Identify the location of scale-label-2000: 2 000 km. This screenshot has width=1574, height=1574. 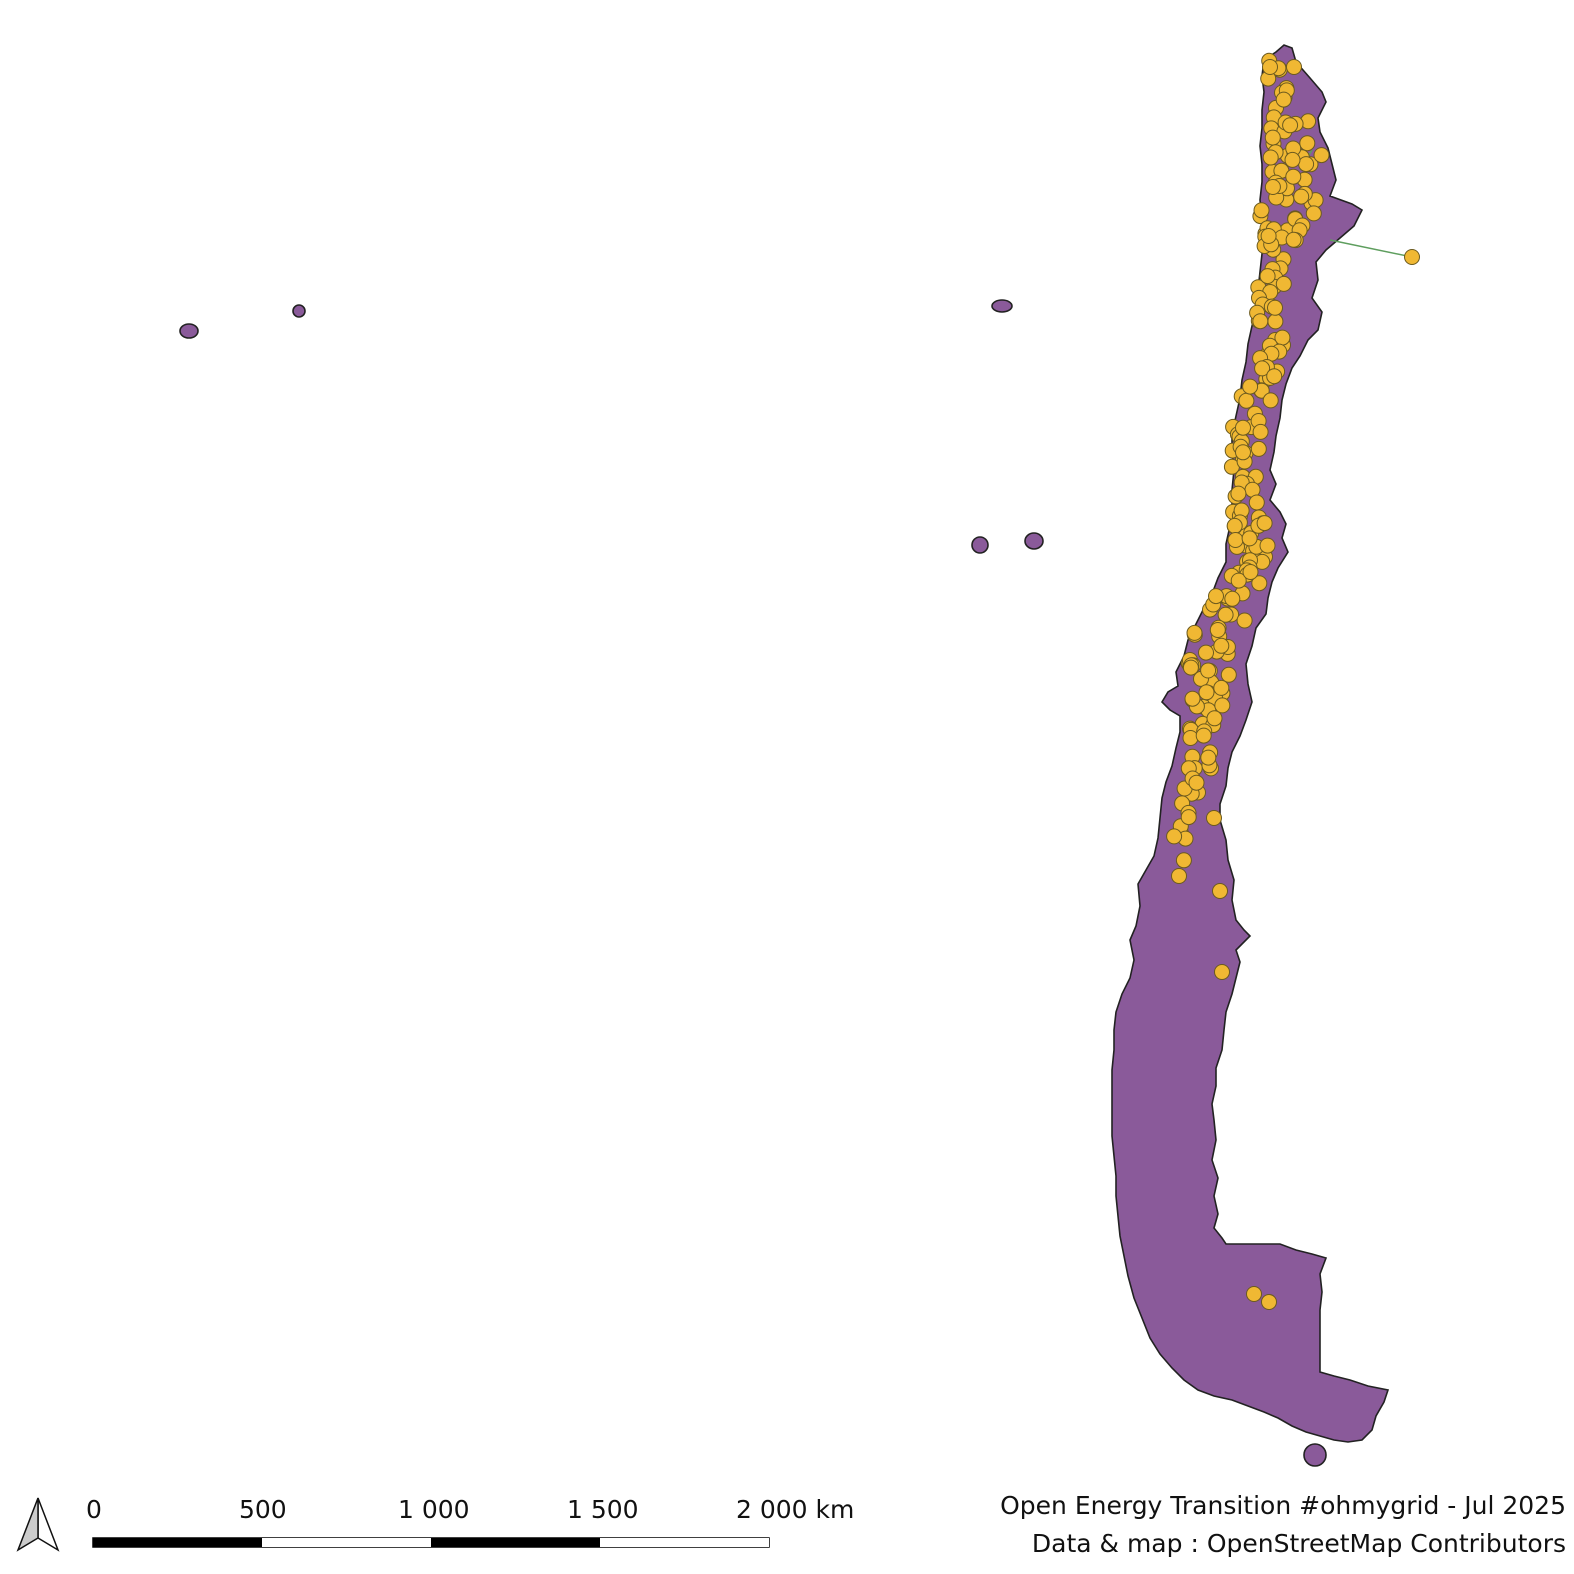
(795, 1509).